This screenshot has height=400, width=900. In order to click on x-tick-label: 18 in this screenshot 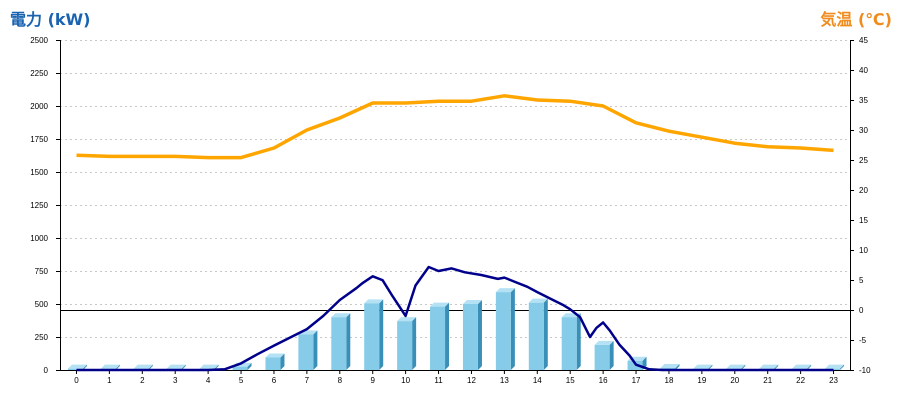, I will do `click(669, 380)`.